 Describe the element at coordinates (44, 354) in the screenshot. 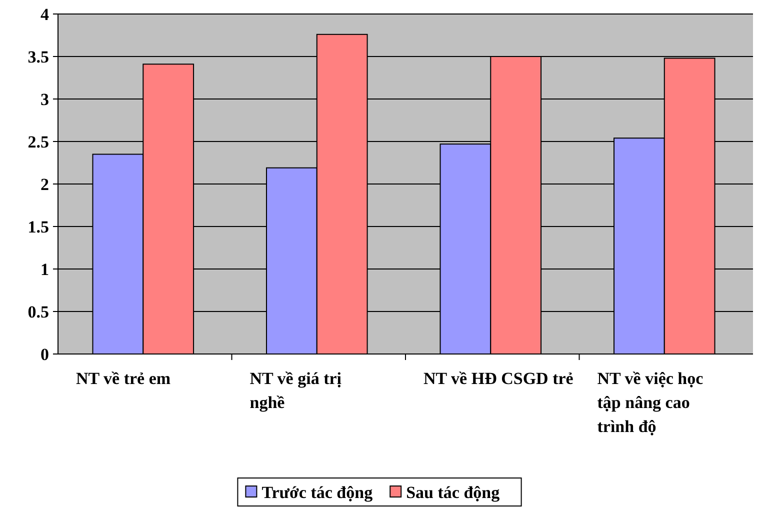

I see `y-tick-label: 0` at that location.